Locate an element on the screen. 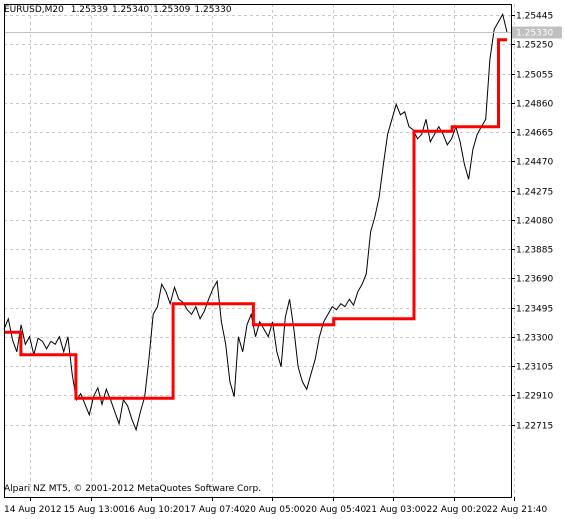 Image resolution: width=564 pixels, height=519 pixels. current-price-label: 1.25330 is located at coordinates (534, 34).